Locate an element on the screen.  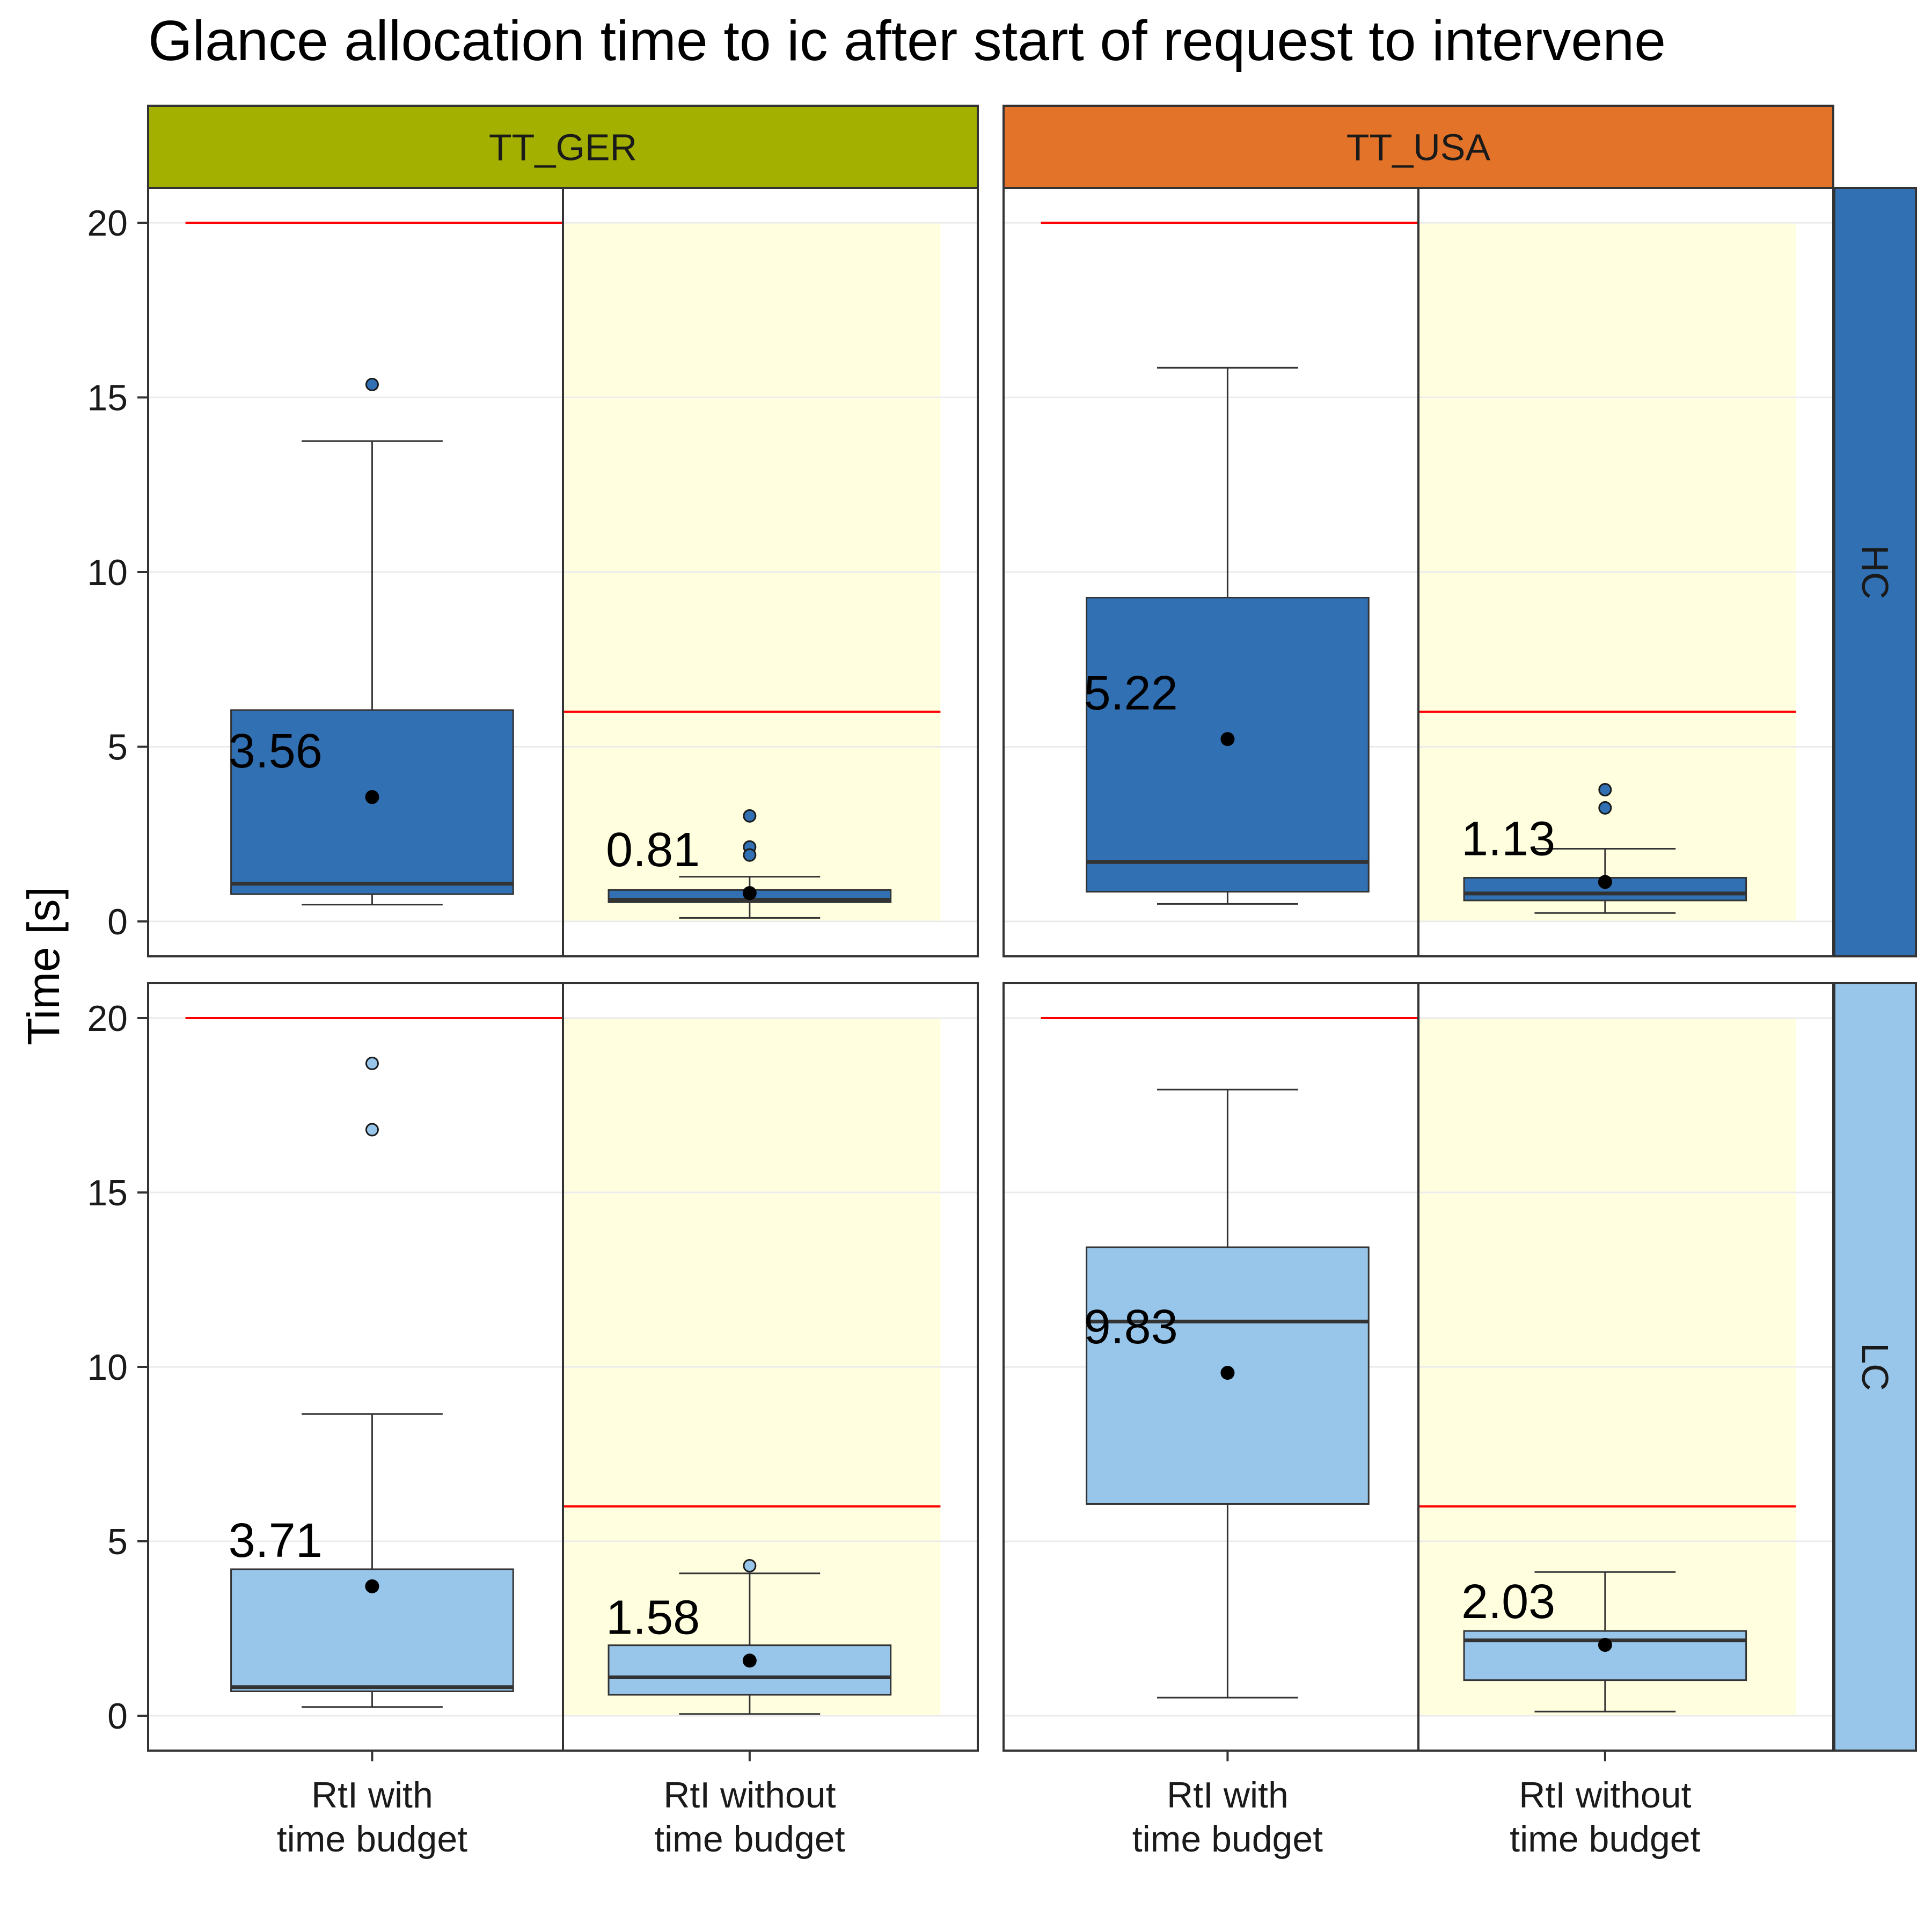
facet-label-hc: HC is located at coordinates (1875, 572).